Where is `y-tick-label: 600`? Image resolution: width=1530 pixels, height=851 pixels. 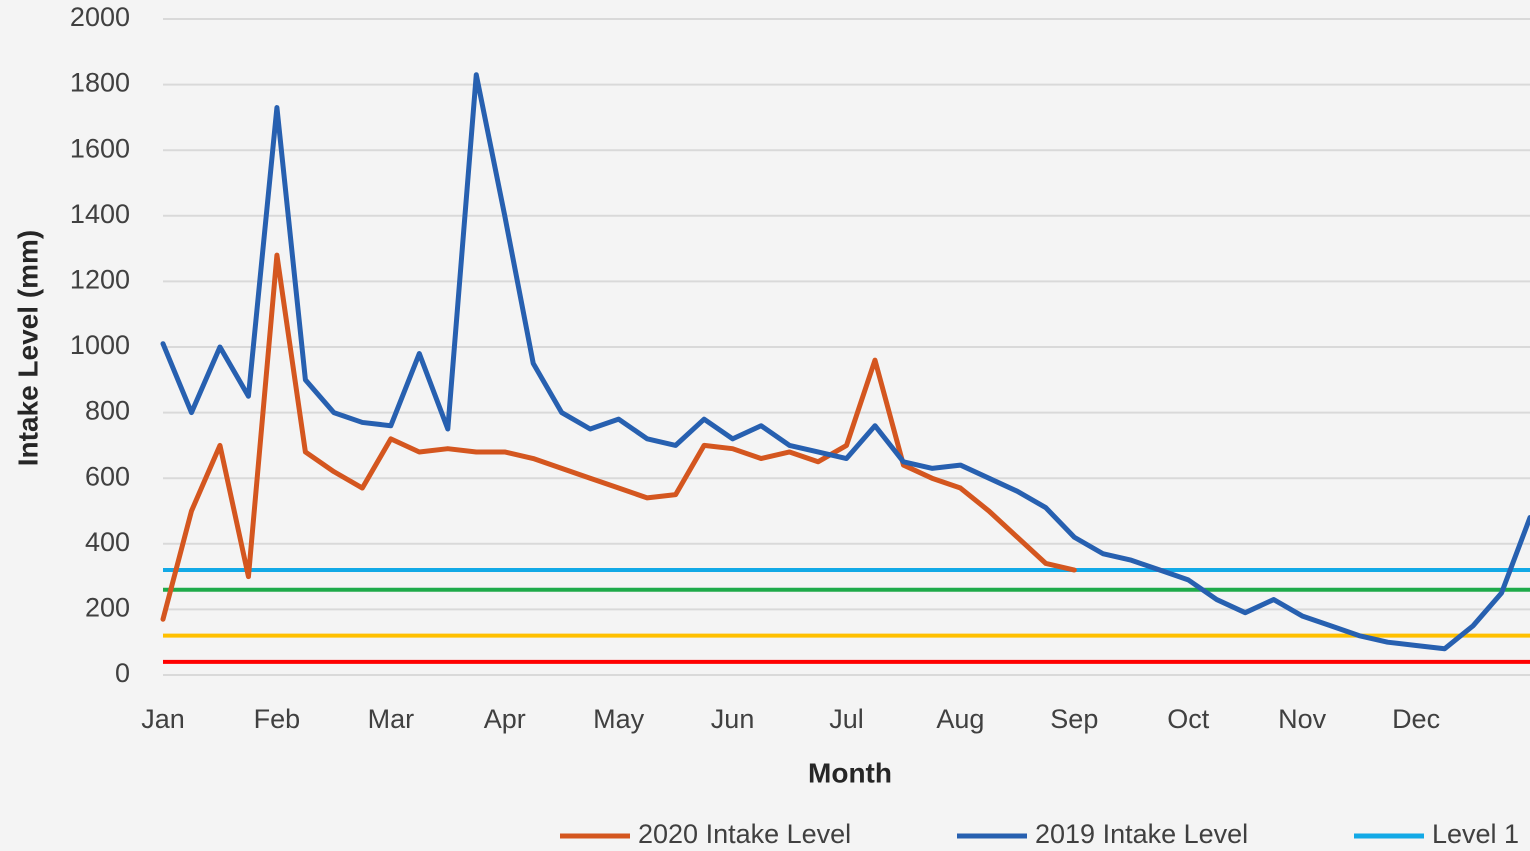
y-tick-label: 600 is located at coordinates (107, 476).